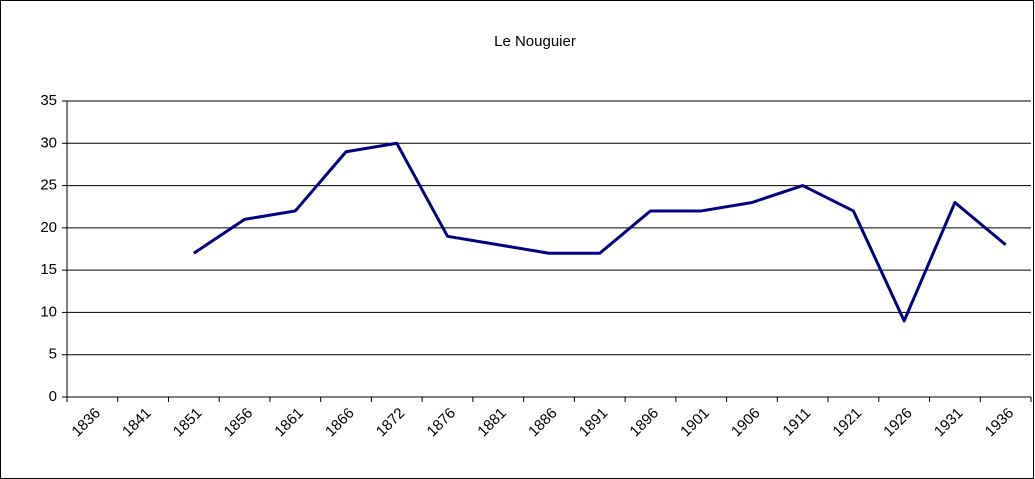  What do you see at coordinates (48, 269) in the screenshot?
I see `y-tick-label: 15` at bounding box center [48, 269].